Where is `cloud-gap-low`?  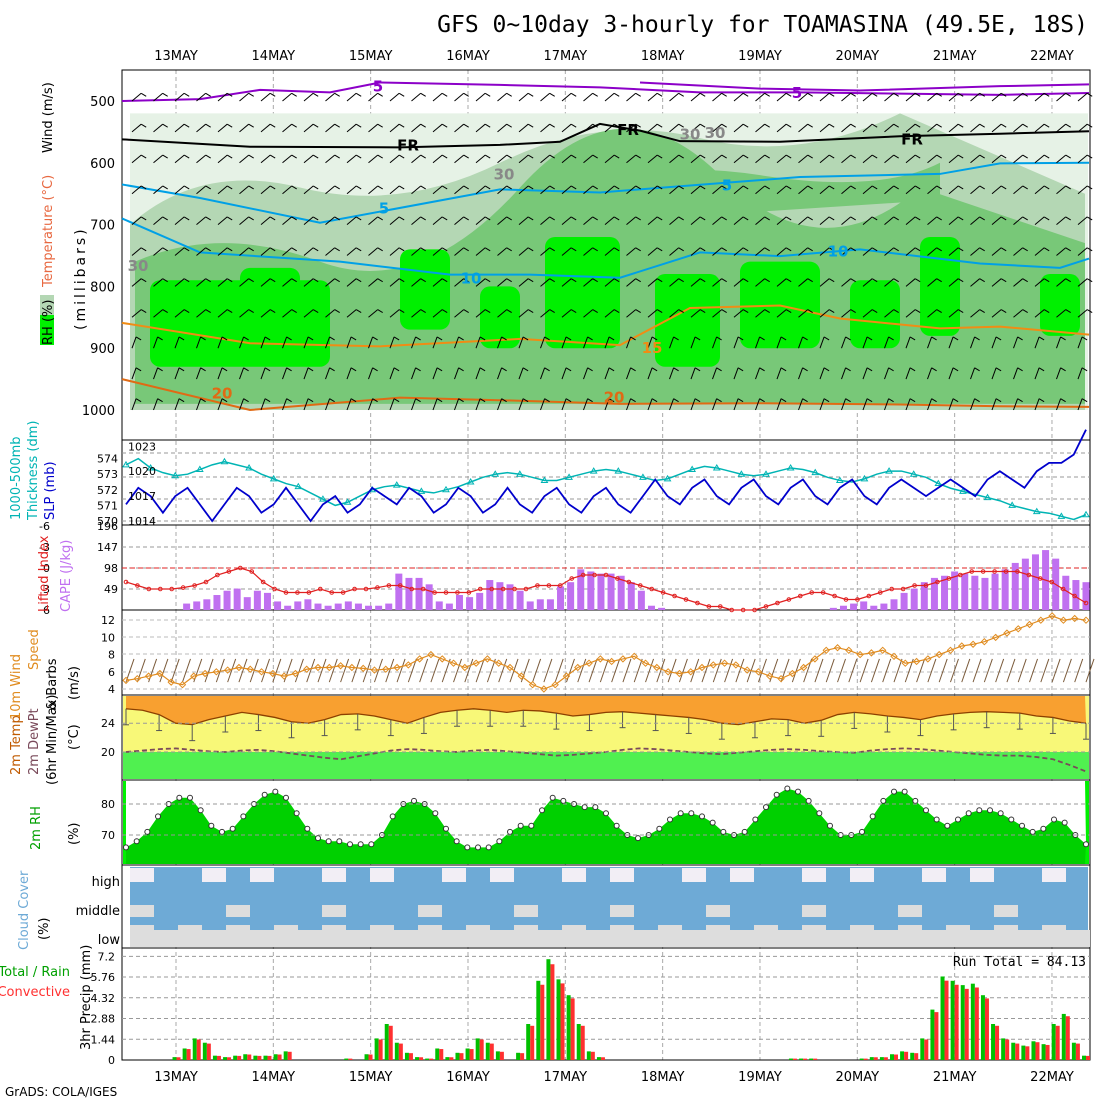
cloud-gap-low is located at coordinates (886, 938).